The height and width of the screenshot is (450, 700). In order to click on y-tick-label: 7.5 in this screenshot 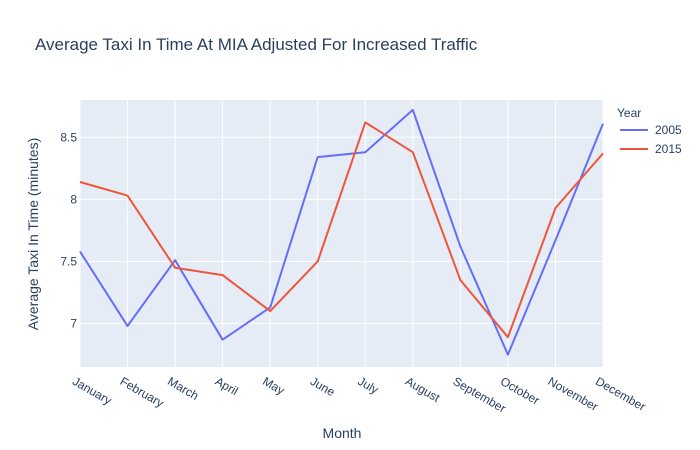, I will do `click(68, 261)`.